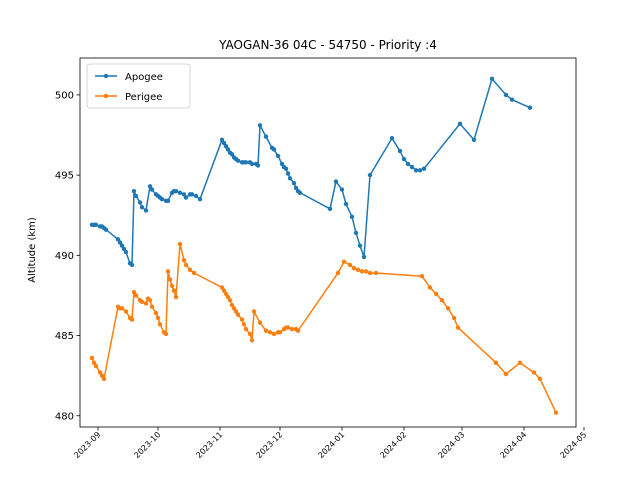 The width and height of the screenshot is (640, 480). Describe the element at coordinates (64, 416) in the screenshot. I see `y-tick-label: 480` at that location.